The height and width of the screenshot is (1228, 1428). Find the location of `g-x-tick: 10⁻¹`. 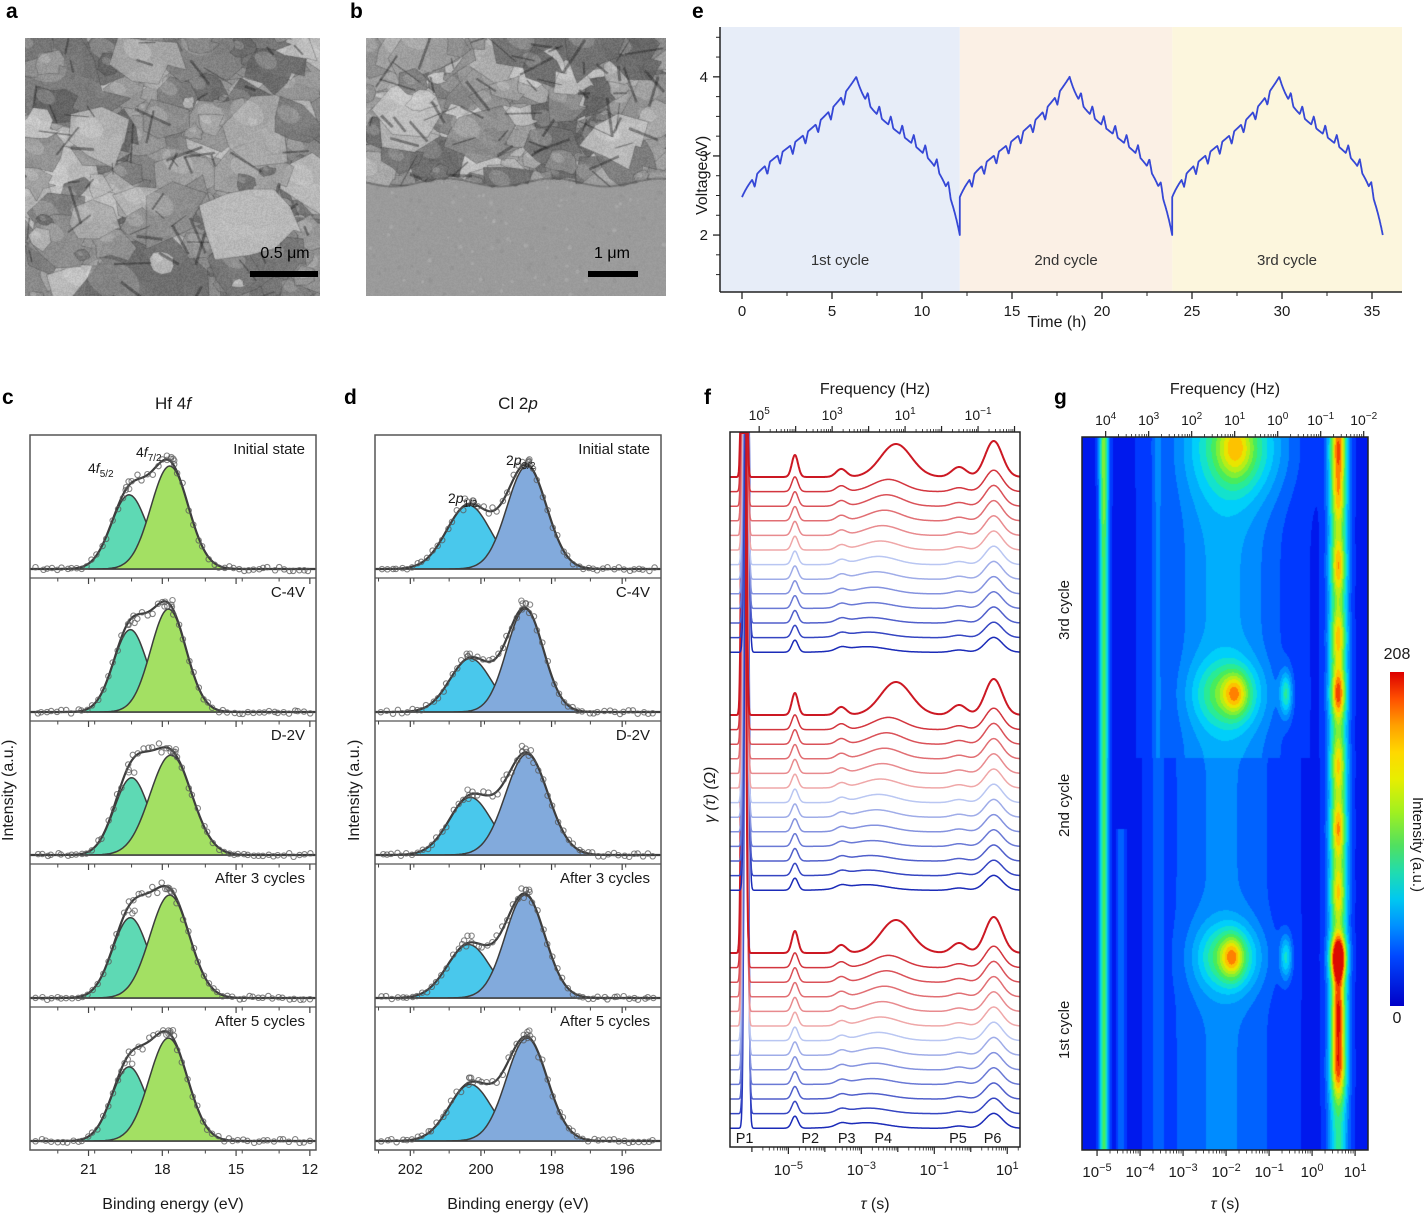

g-x-tick: 10⁻¹ is located at coordinates (1268, 1171).